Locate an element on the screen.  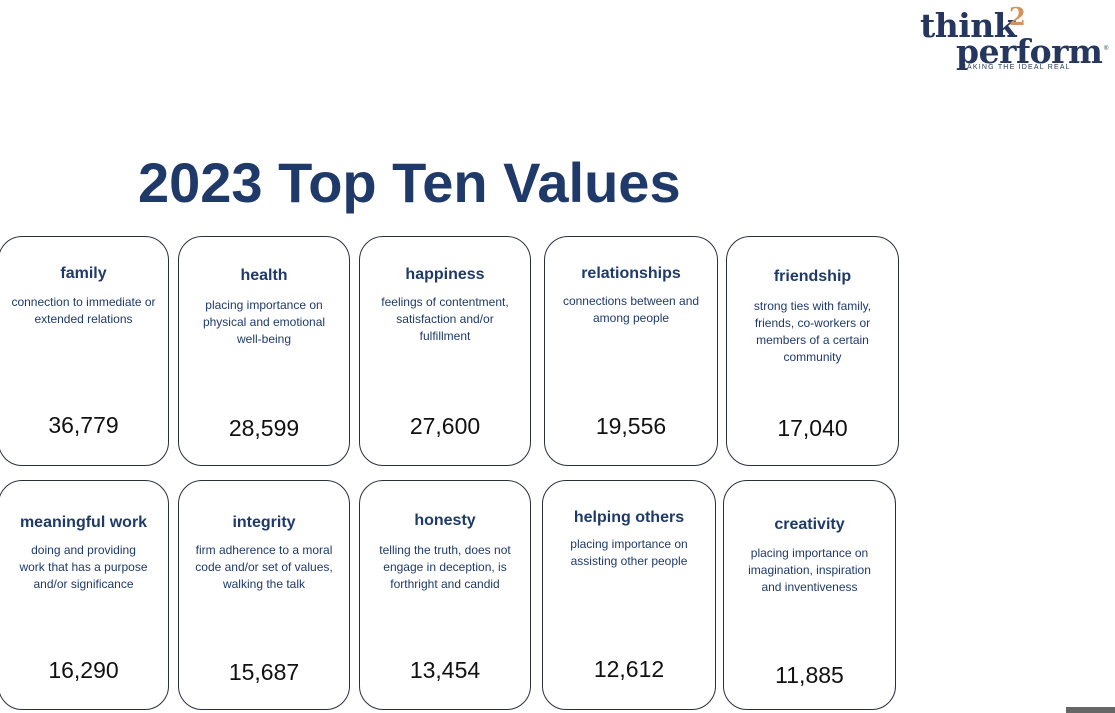
value-description: connections between and among people is located at coordinates (631, 309).